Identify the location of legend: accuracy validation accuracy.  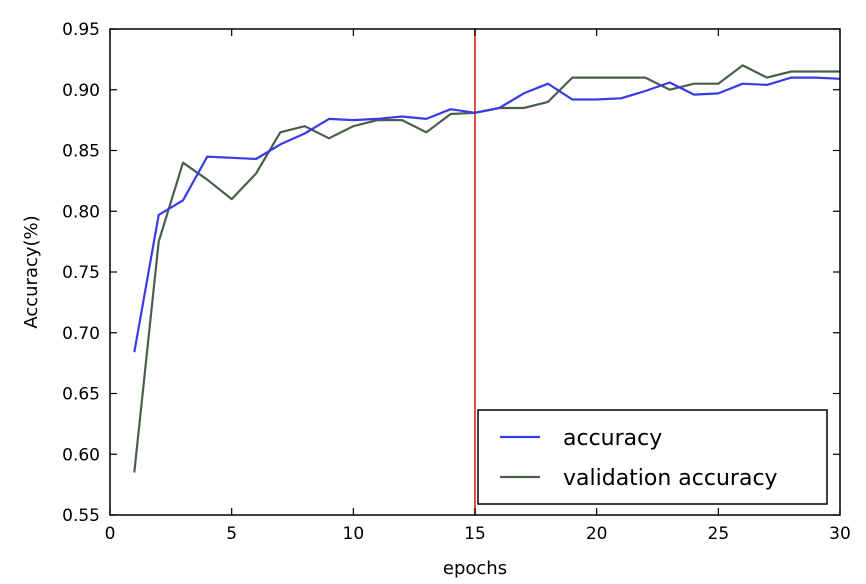
(652, 457).